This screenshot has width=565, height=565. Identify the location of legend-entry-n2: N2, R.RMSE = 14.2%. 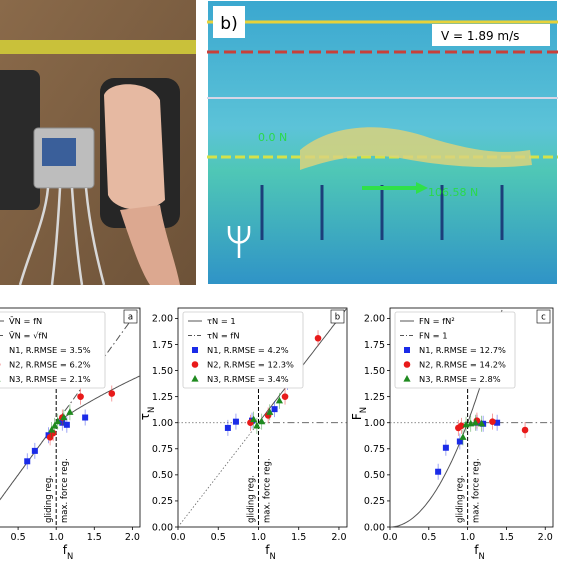
(462, 365).